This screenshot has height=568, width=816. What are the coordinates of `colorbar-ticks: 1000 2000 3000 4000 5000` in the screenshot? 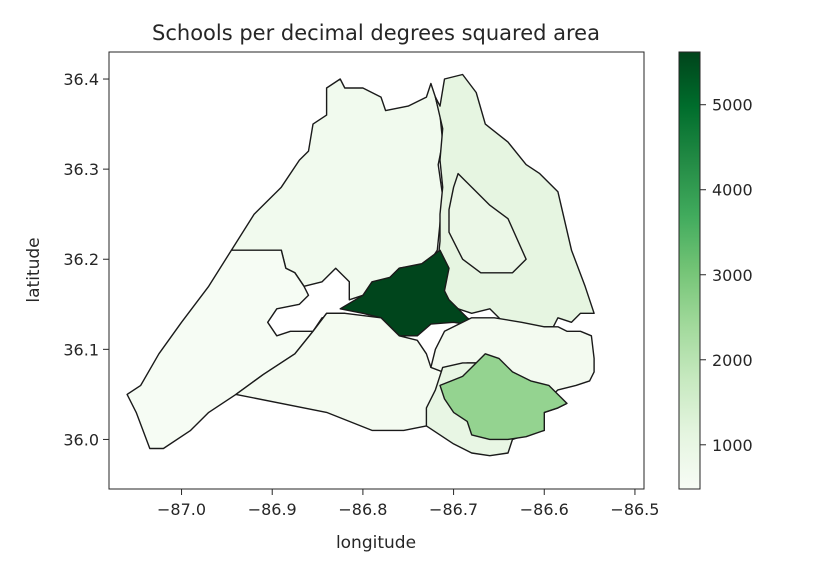 It's located at (726, 275).